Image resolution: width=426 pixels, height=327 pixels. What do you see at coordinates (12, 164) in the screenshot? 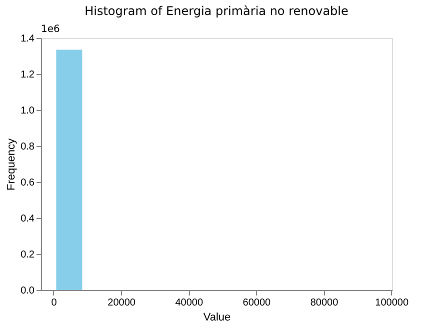
I see `y-axis-title: Frequency` at bounding box center [12, 164].